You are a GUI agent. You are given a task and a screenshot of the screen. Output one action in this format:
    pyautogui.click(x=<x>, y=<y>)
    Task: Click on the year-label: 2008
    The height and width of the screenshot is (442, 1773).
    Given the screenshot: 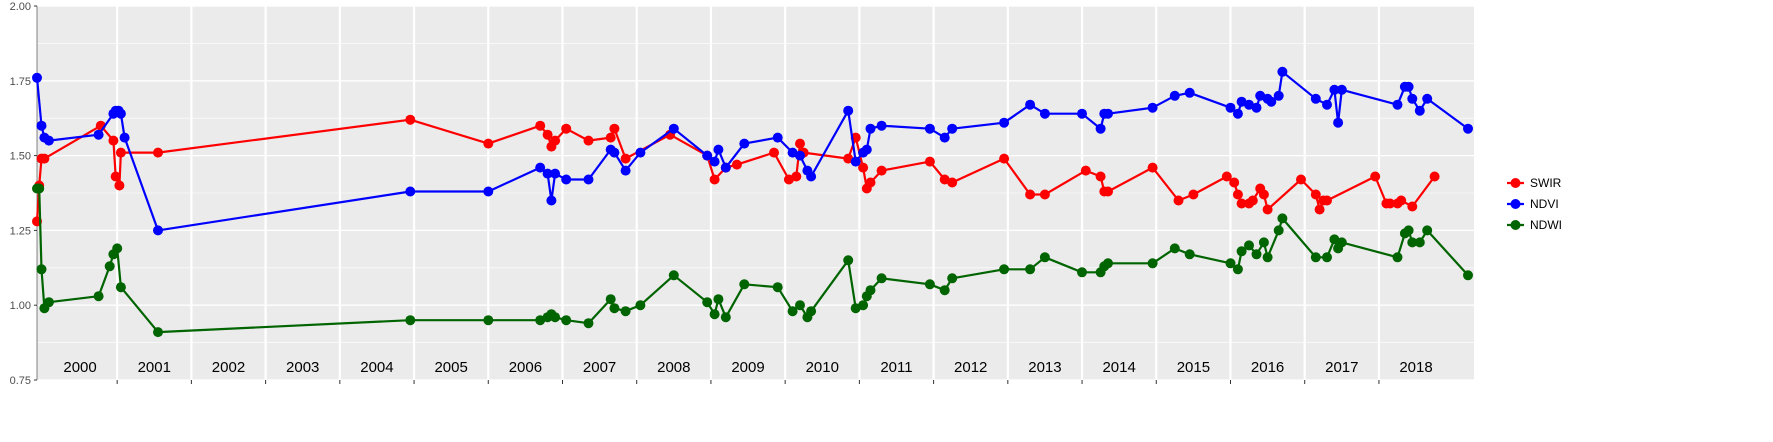 What is the action you would take?
    pyautogui.click(x=673, y=367)
    